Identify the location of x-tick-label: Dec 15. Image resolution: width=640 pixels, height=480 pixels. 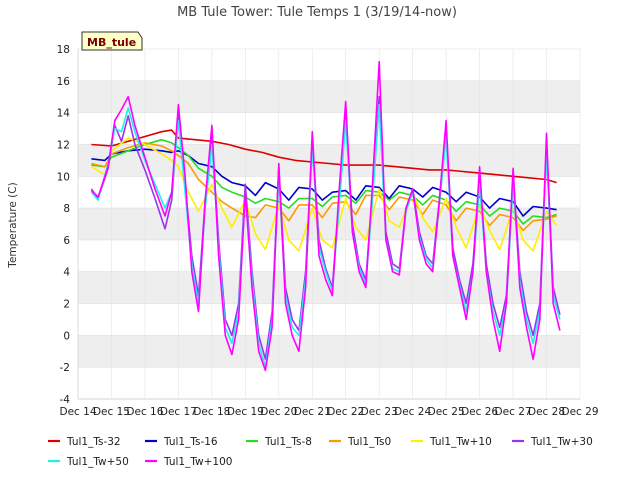
(111, 412).